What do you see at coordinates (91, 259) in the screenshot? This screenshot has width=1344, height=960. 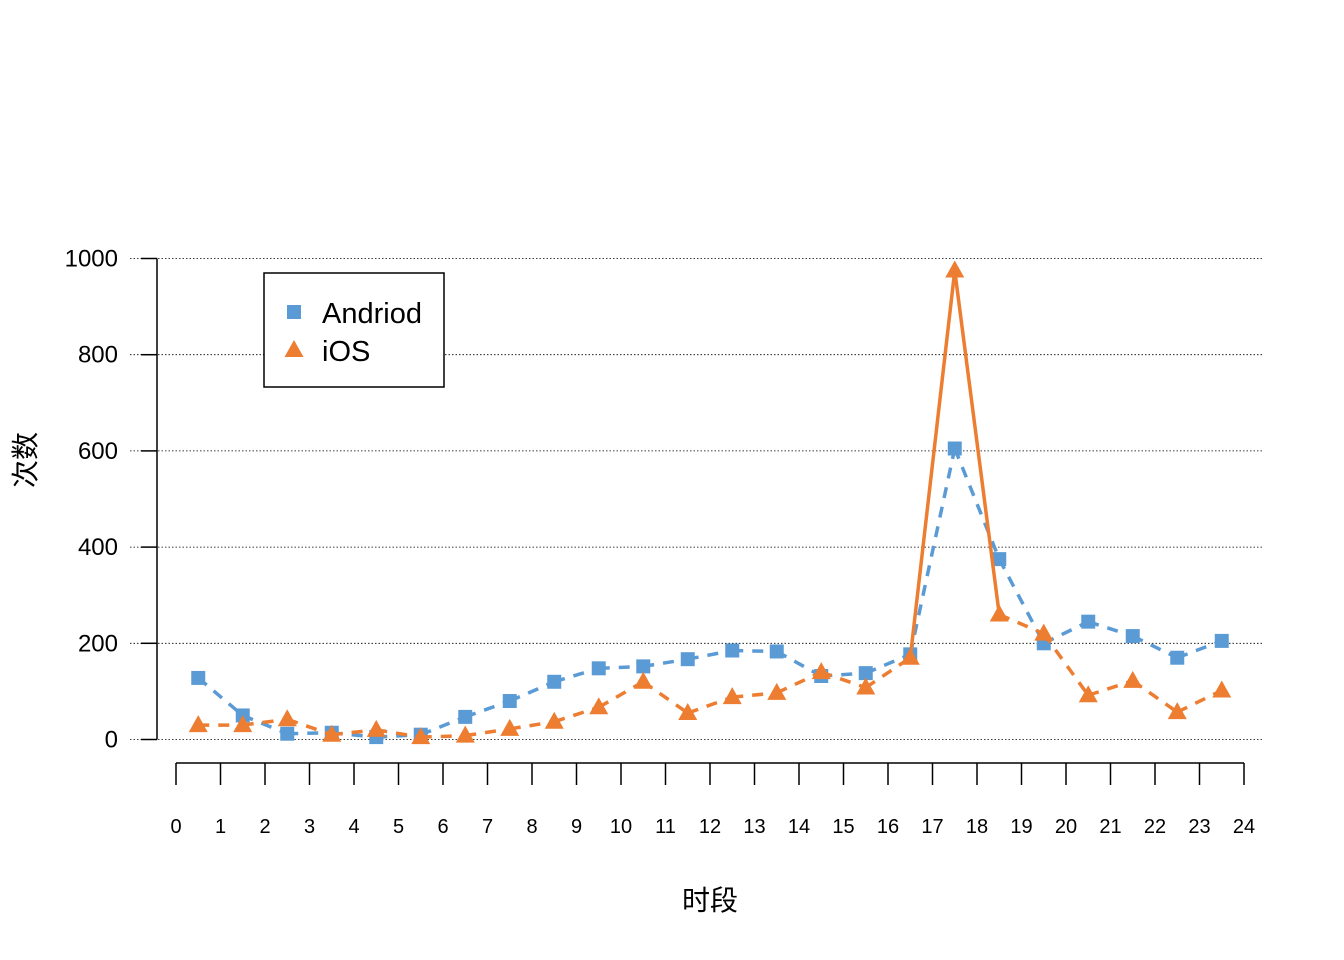 I see `y-tick-label: 1000` at bounding box center [91, 259].